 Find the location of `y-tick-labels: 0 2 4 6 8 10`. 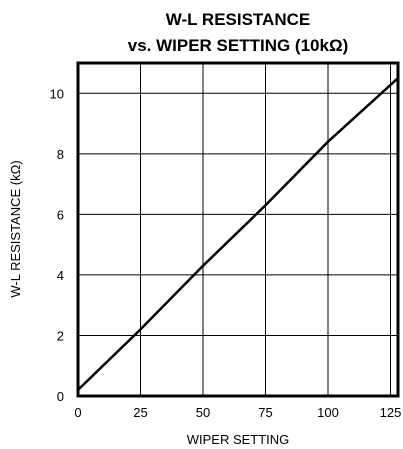

y-tick-labels: 0 2 4 6 8 10 is located at coordinates (57, 245).